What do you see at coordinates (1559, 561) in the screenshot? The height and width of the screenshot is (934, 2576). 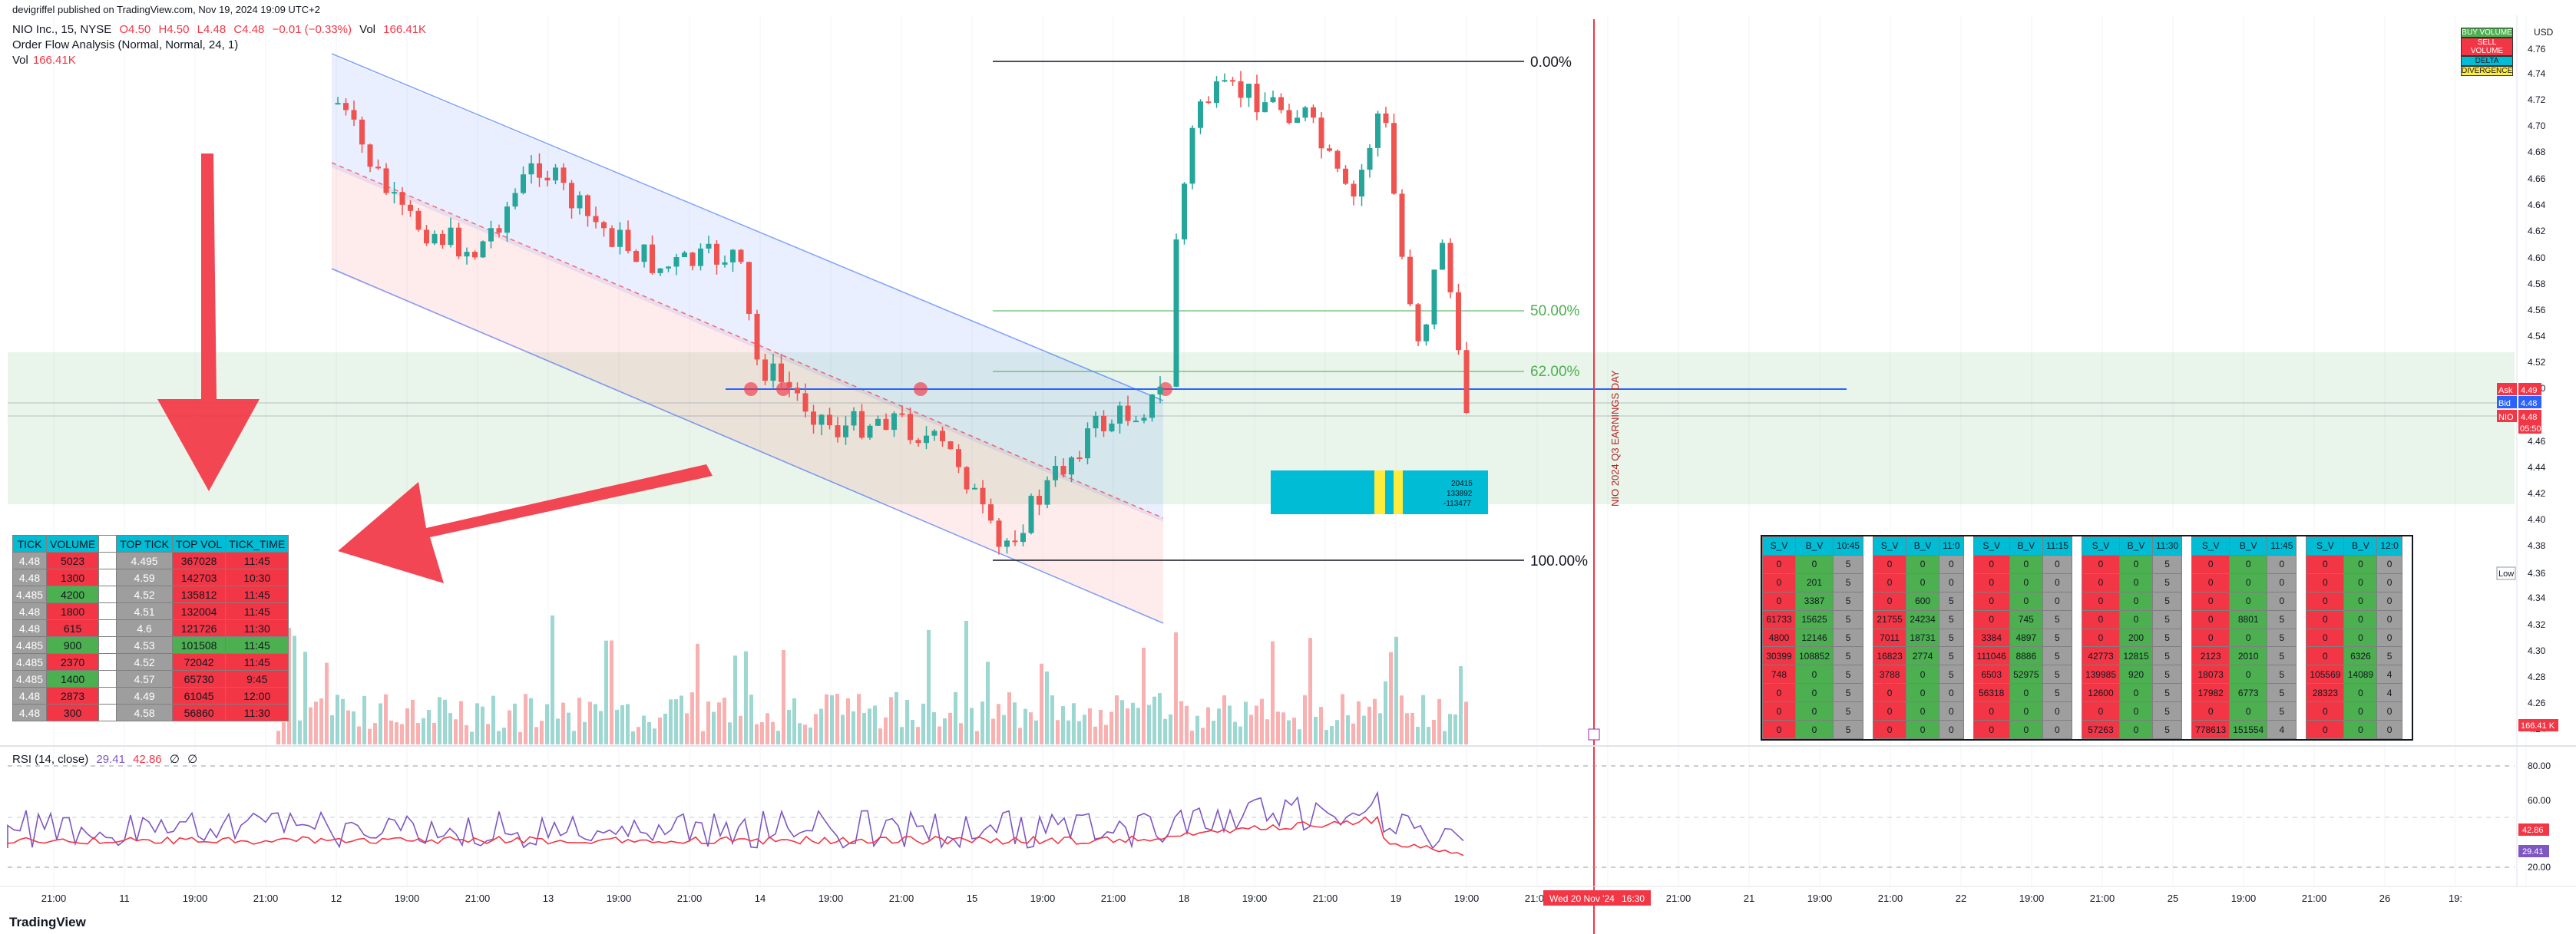 I see `fib-label-100: 100.00%` at bounding box center [1559, 561].